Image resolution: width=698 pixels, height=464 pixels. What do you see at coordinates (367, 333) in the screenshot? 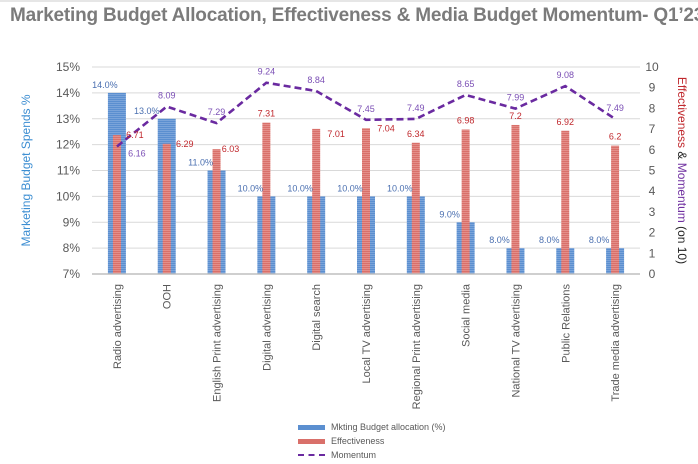
I see `x-tick-label: Local TV advertising` at bounding box center [367, 333].